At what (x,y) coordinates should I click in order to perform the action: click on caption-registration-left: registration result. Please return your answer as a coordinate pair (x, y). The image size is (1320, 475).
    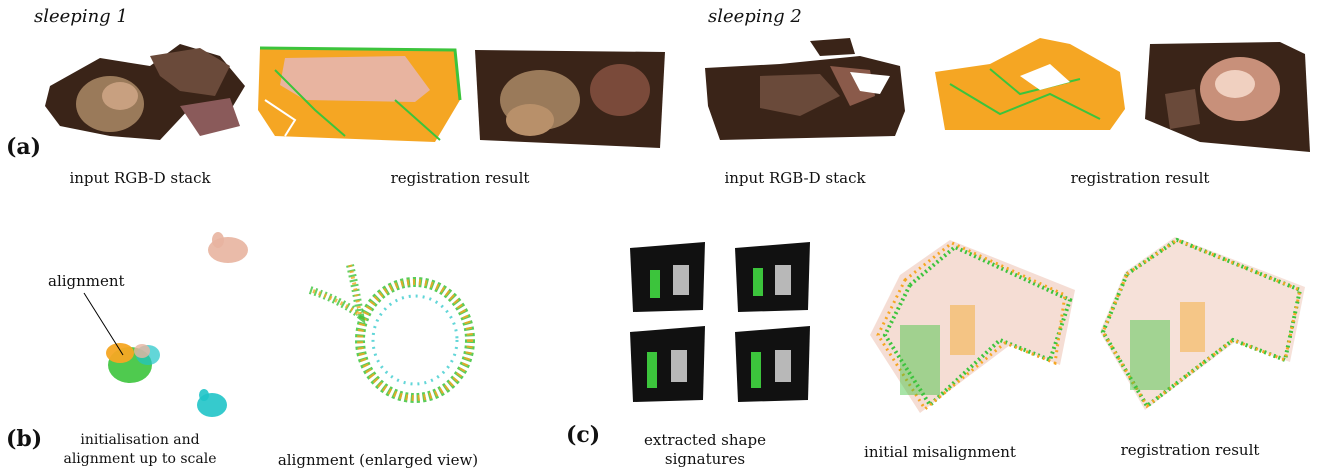
    Looking at the image, I should click on (460, 178).